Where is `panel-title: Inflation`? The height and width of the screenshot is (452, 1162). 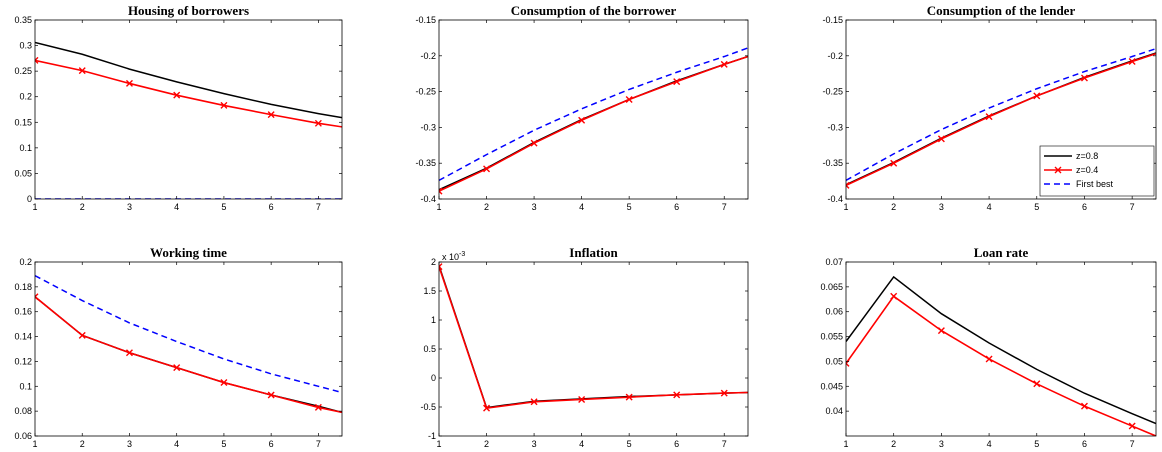 panel-title: Inflation is located at coordinates (593, 252).